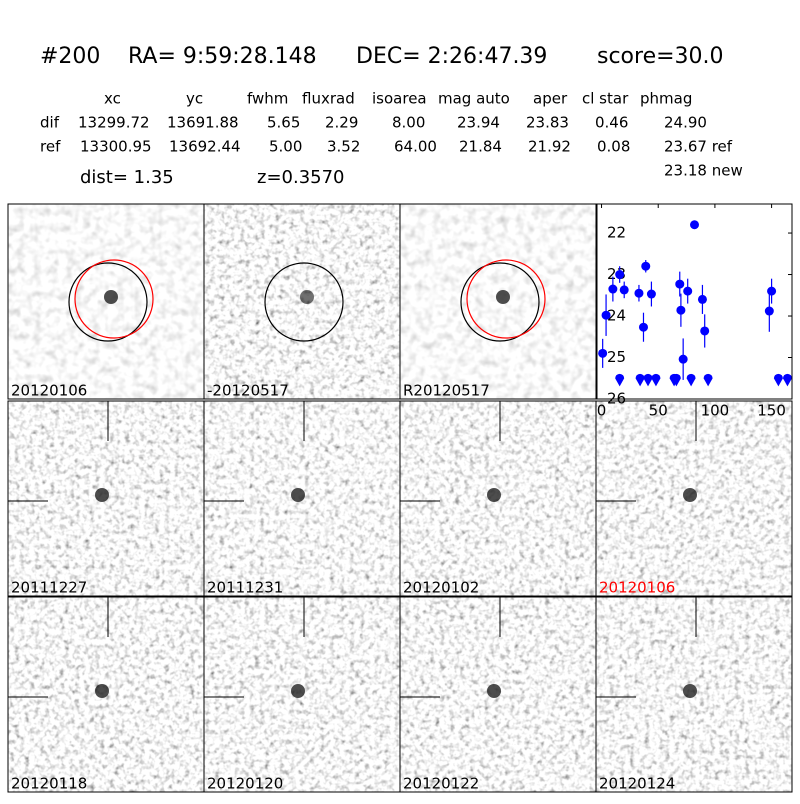 This screenshot has height=804, width=800. Describe the element at coordinates (547, 123) in the screenshot. I see `table-cell: 23.83` at that location.